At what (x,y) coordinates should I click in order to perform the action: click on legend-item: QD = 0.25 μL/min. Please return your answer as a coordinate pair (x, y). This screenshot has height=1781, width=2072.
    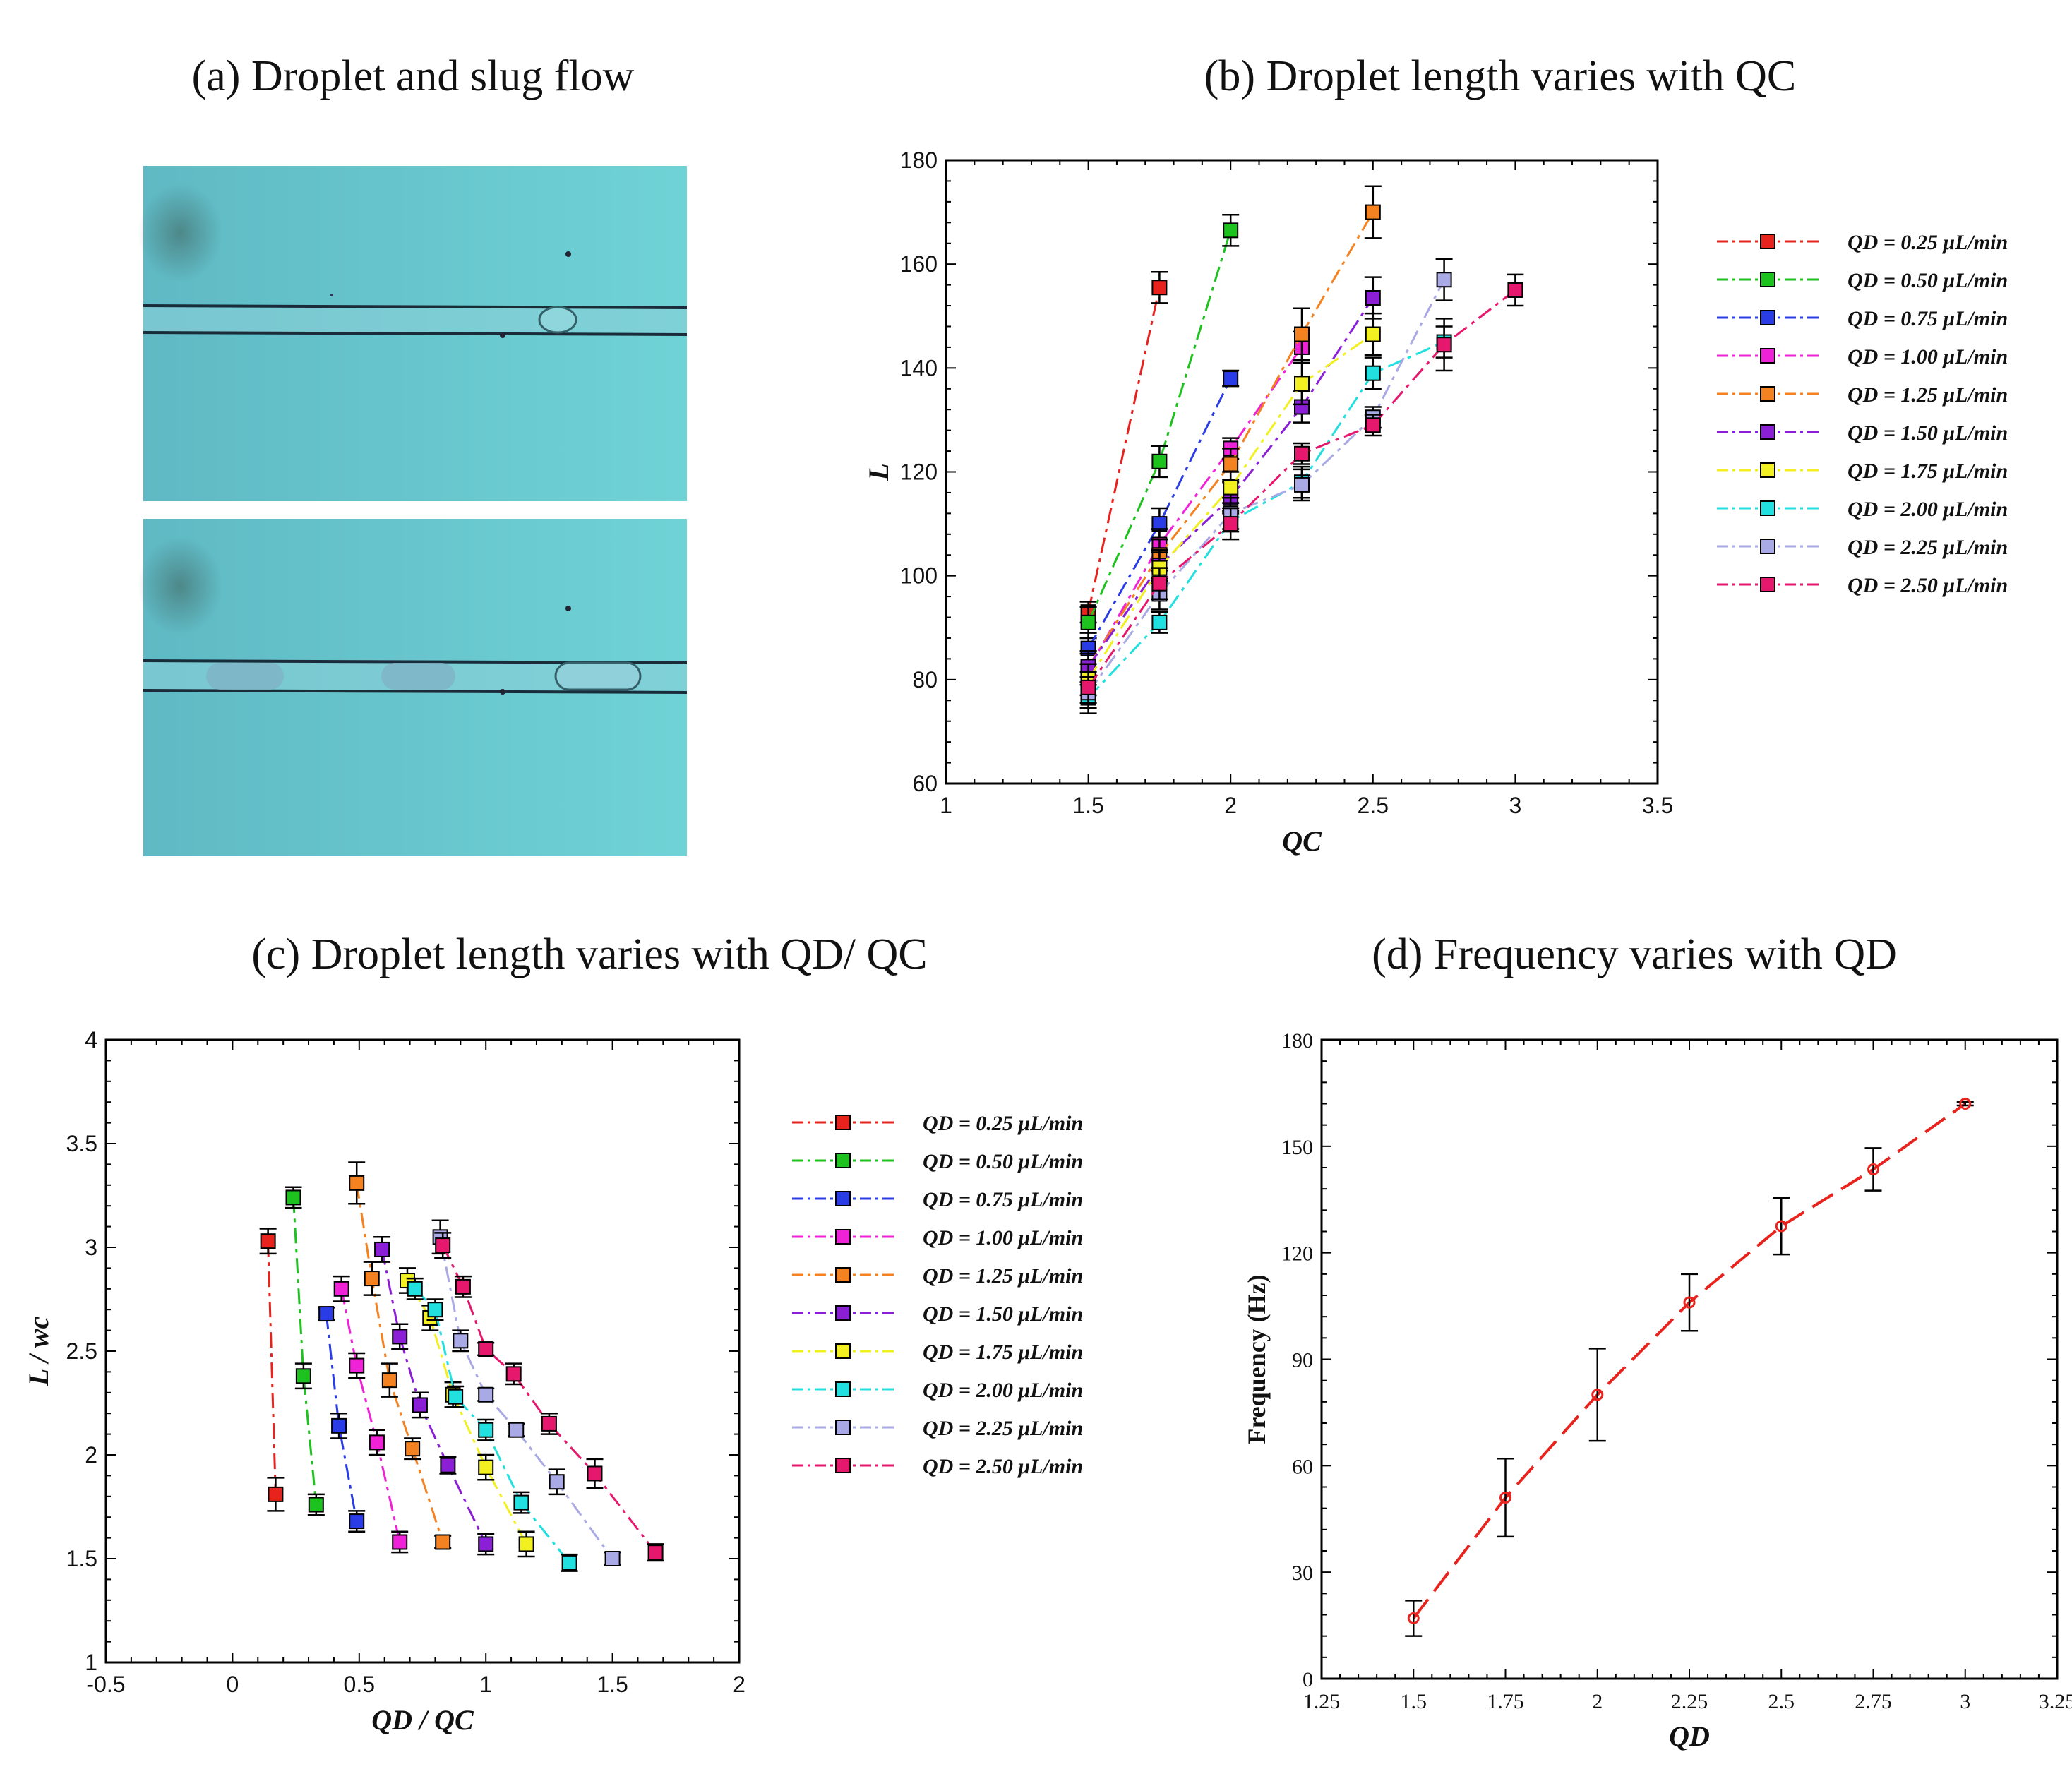
    Looking at the image, I should click on (1863, 242).